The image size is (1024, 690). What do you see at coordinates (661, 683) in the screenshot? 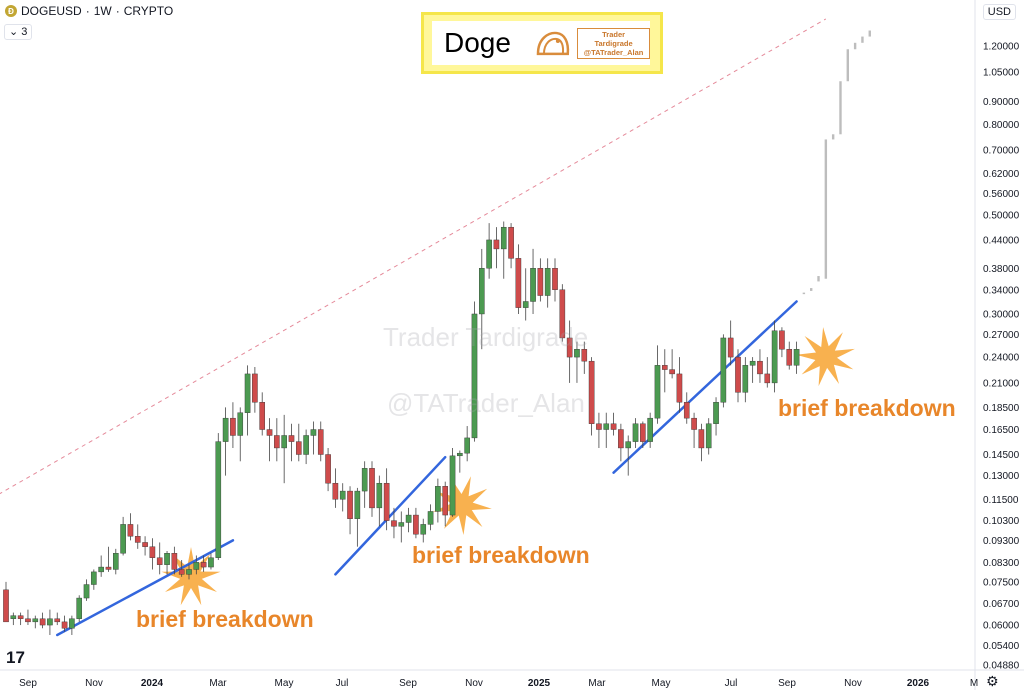
I see `time-tick-label: May` at bounding box center [661, 683].